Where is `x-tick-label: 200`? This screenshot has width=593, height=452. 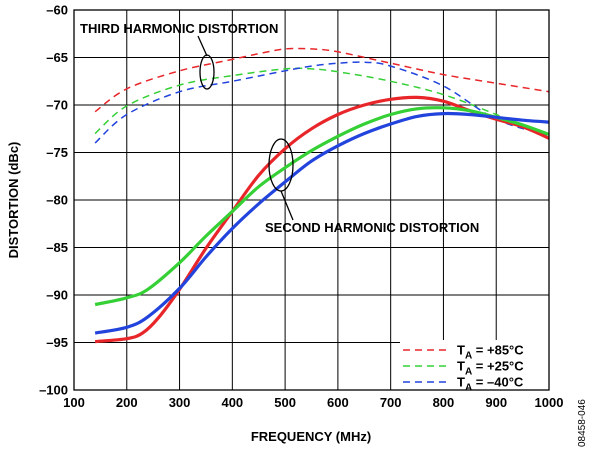
x-tick-label: 200 is located at coordinates (127, 402).